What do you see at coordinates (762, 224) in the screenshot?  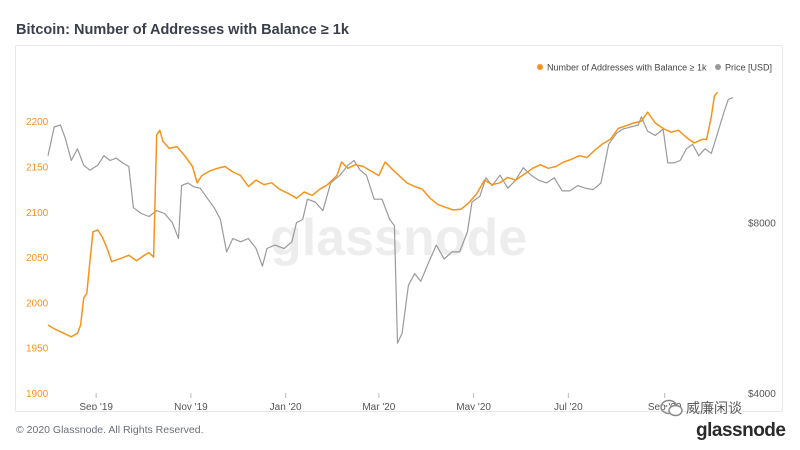 I see `y-right-tick-label: $8000` at bounding box center [762, 224].